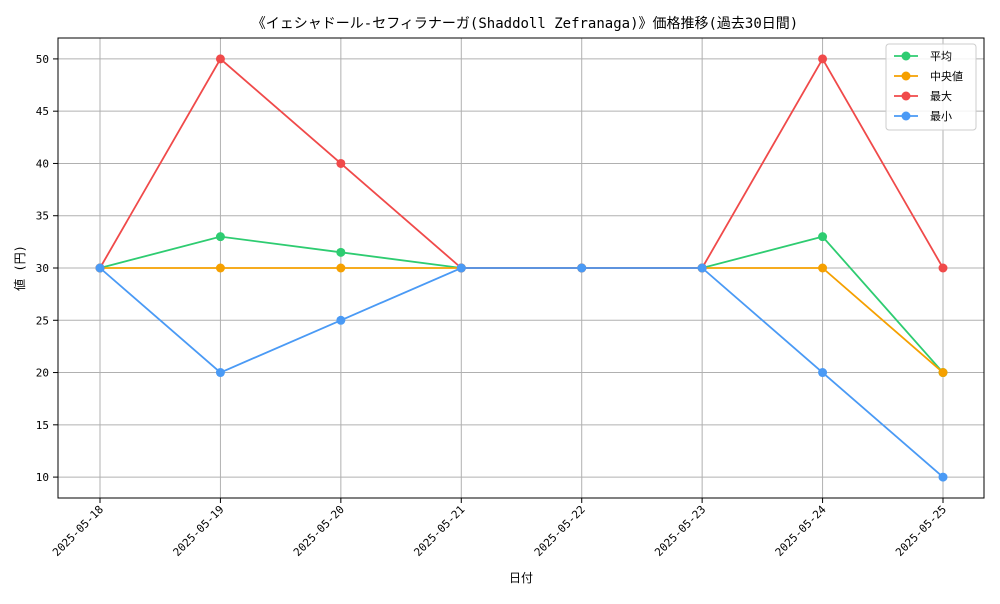 The width and height of the screenshot is (1000, 604). I want to click on y-tick-label: 10, so click(42, 477).